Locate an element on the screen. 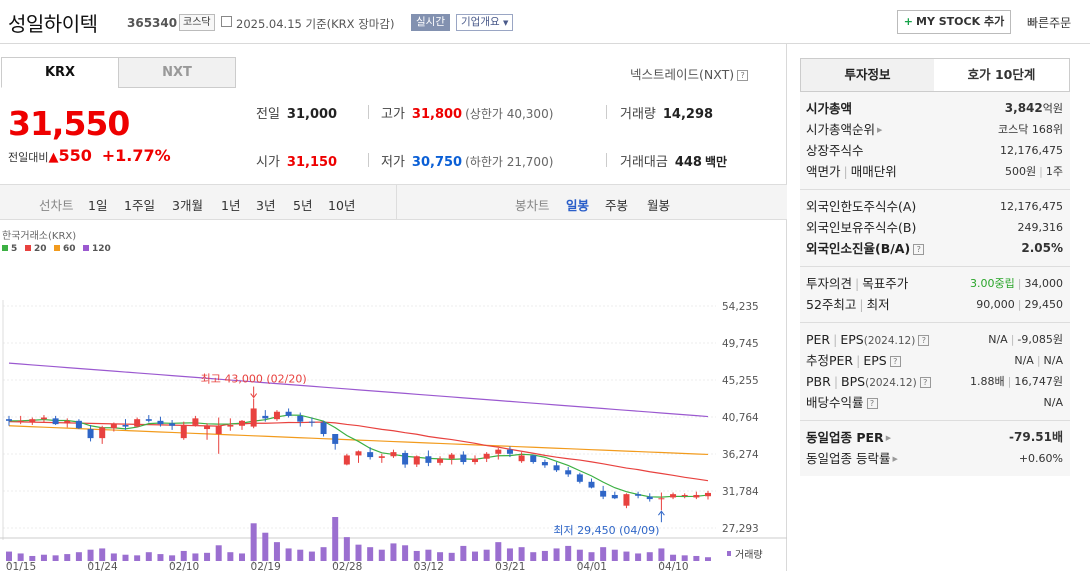 This screenshot has height=571, width=1090. foreign-ratio-row: 외국인소진율(B/A)? 2.05% is located at coordinates (934, 248).